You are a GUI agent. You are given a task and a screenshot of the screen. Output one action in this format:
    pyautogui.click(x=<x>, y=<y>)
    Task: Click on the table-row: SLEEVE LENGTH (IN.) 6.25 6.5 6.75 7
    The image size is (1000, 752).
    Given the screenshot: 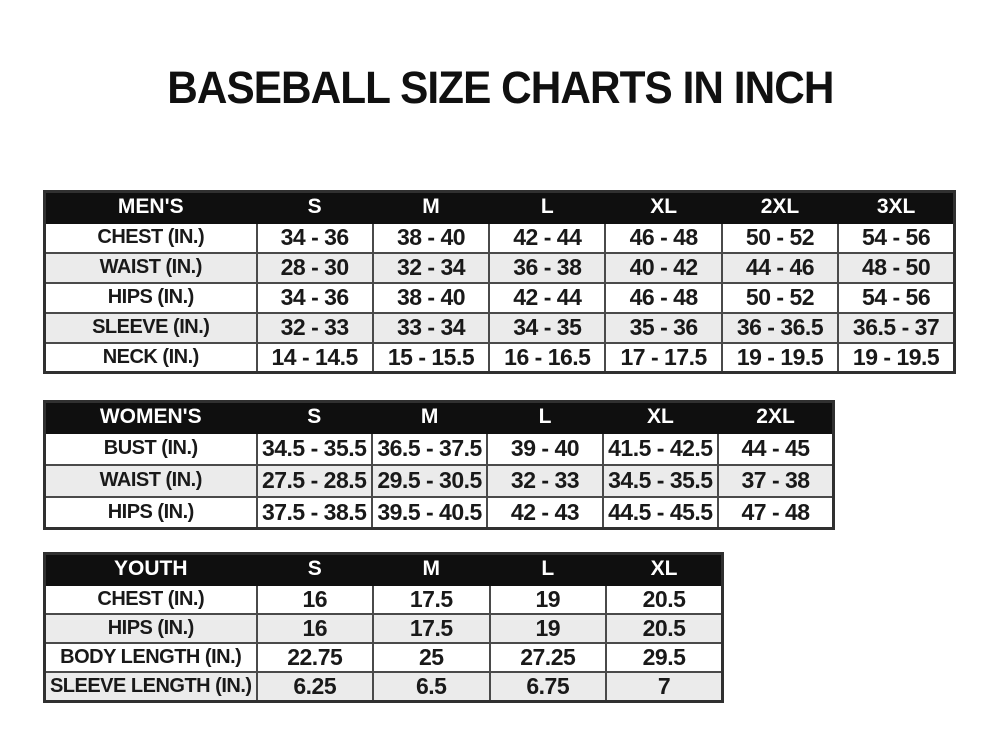 What is the action you would take?
    pyautogui.click(x=383, y=686)
    